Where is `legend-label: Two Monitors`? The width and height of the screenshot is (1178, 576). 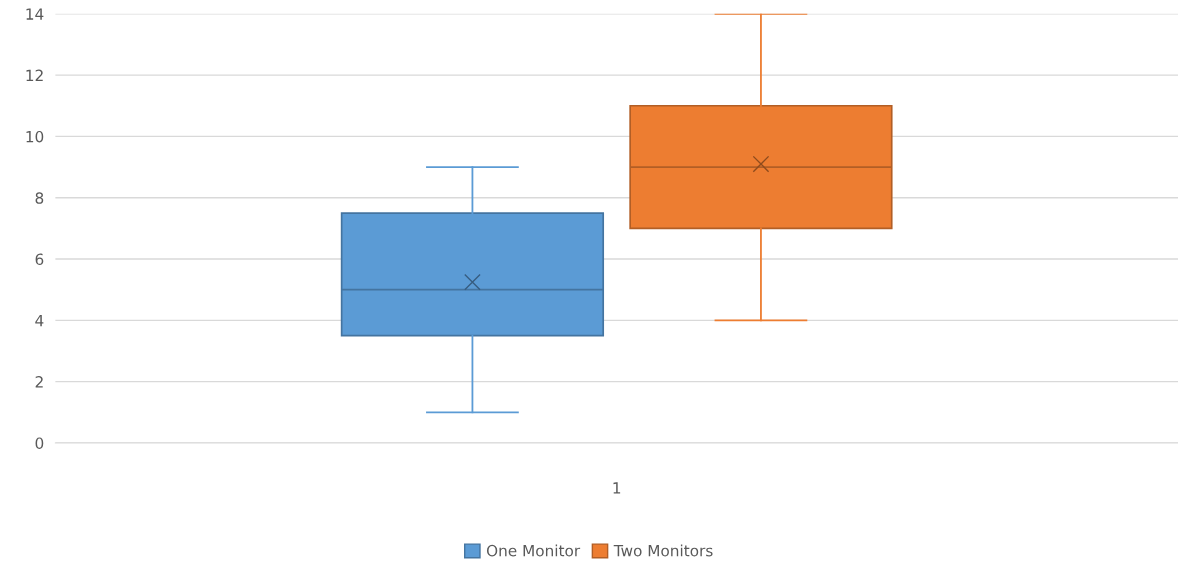
legend-label: Two Monitors is located at coordinates (663, 550).